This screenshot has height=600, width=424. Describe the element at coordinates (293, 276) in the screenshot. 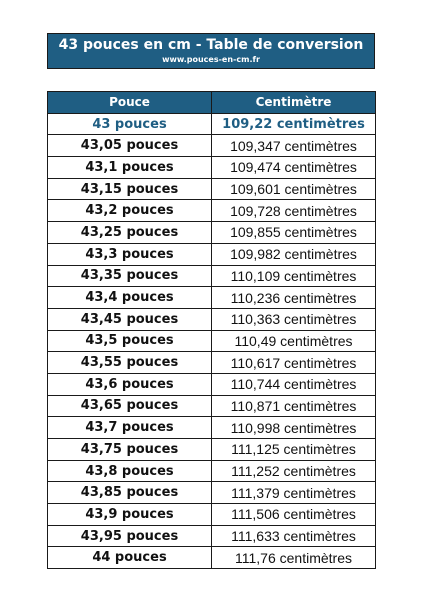

I see `cell-centimetre: 110,109 centimètres` at that location.